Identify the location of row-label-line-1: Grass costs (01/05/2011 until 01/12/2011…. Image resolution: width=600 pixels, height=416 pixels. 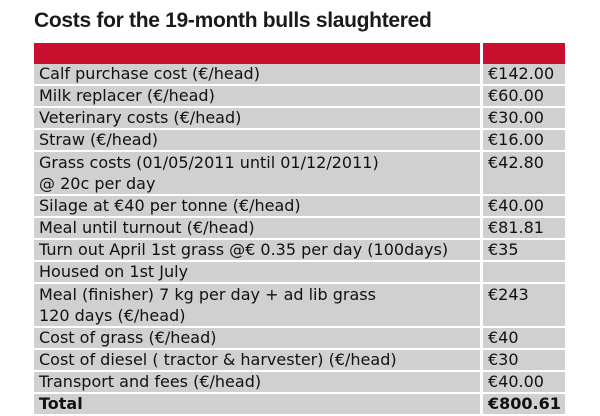
(209, 162).